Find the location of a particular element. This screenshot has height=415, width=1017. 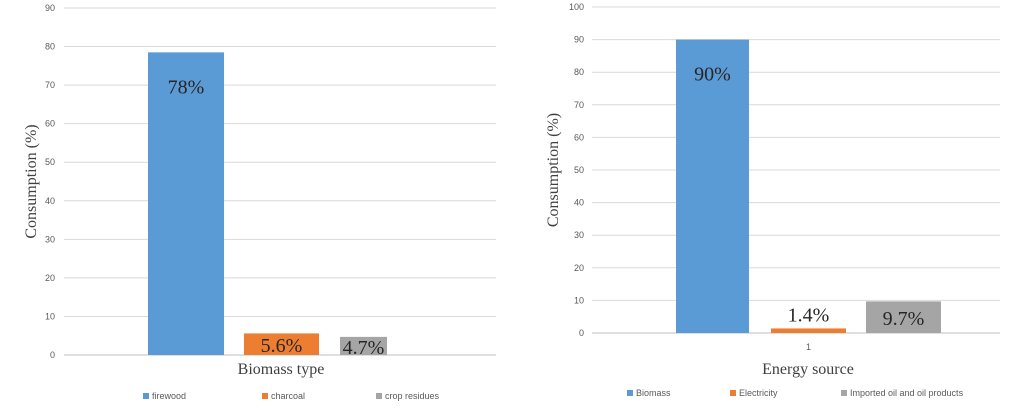

bar-charcoal is located at coordinates (281, 344).